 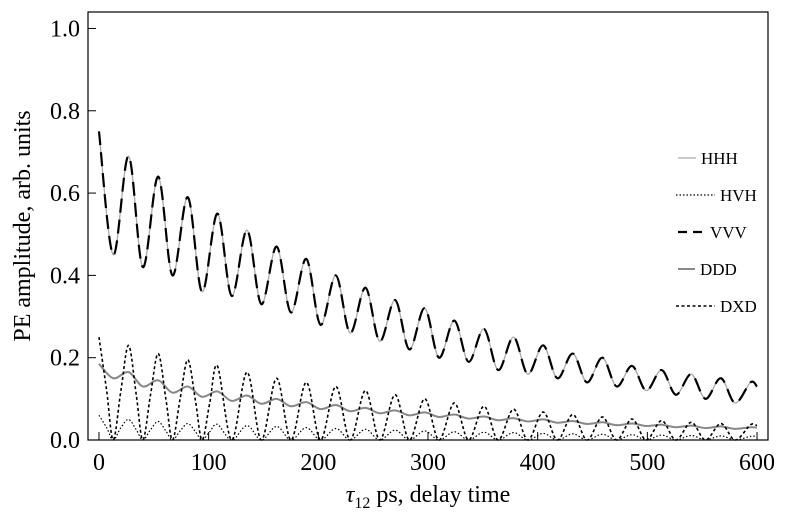 I want to click on y-tick-label: 0.2, so click(x=65, y=359).